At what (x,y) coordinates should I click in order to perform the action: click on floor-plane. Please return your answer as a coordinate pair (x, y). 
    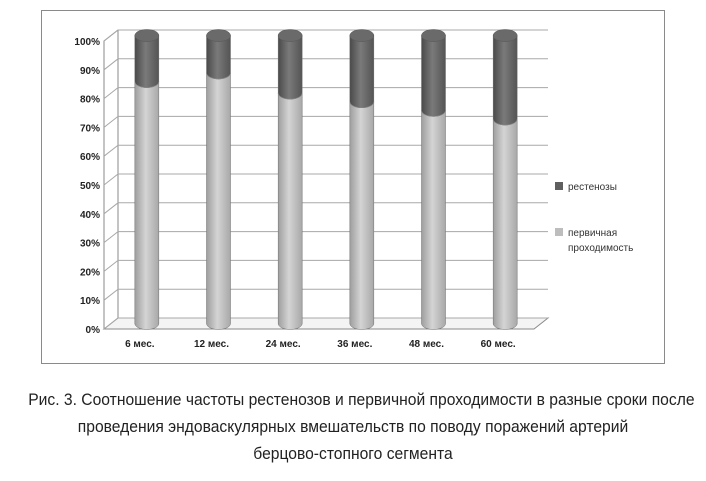
    Looking at the image, I should click on (326, 323).